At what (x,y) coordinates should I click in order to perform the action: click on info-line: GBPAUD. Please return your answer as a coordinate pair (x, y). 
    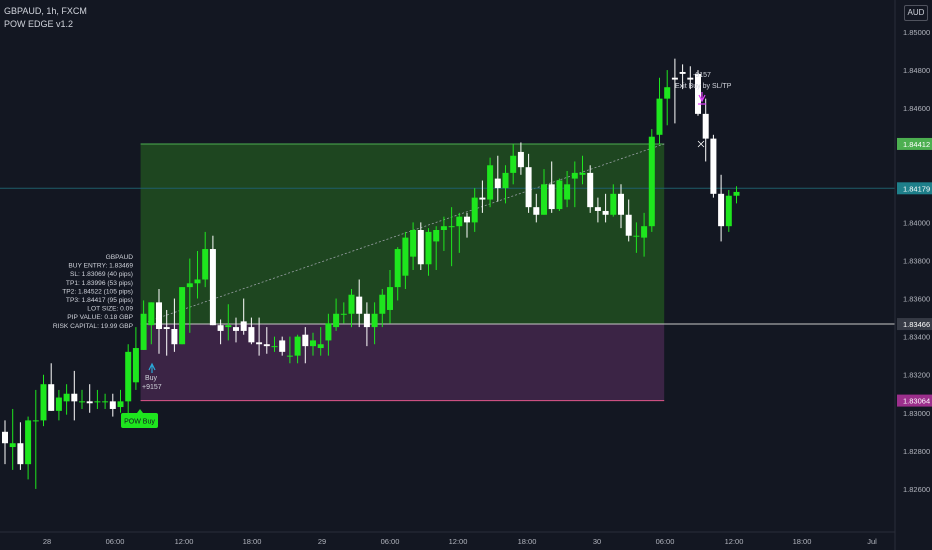
    Looking at the image, I should click on (120, 257).